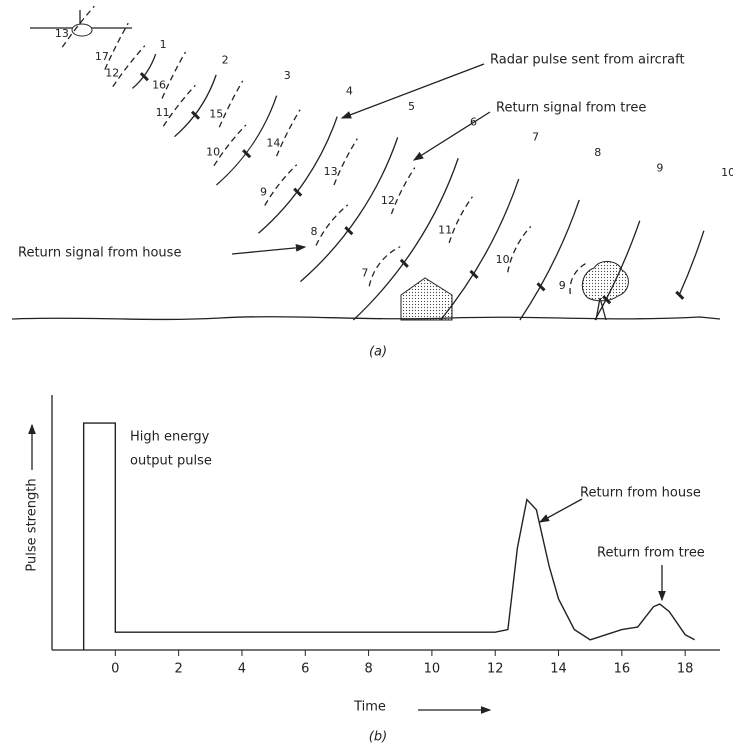 The height and width of the screenshot is (752, 733). I want to click on house-return-arc-label: 12, so click(112, 72).